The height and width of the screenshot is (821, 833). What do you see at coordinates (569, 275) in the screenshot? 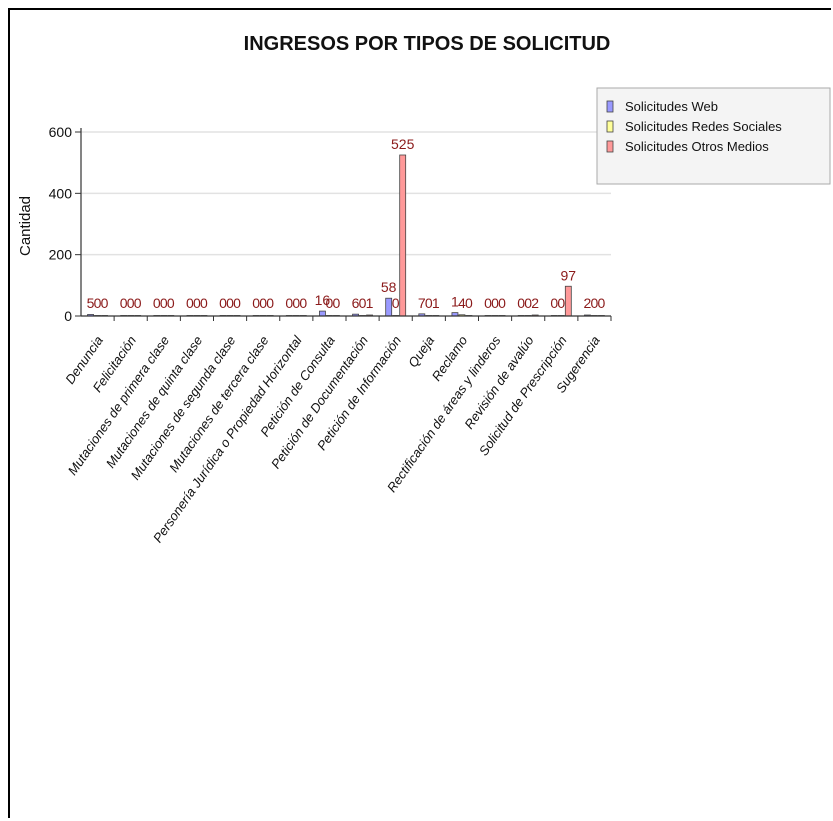
I see `data-label: 97` at bounding box center [569, 275].